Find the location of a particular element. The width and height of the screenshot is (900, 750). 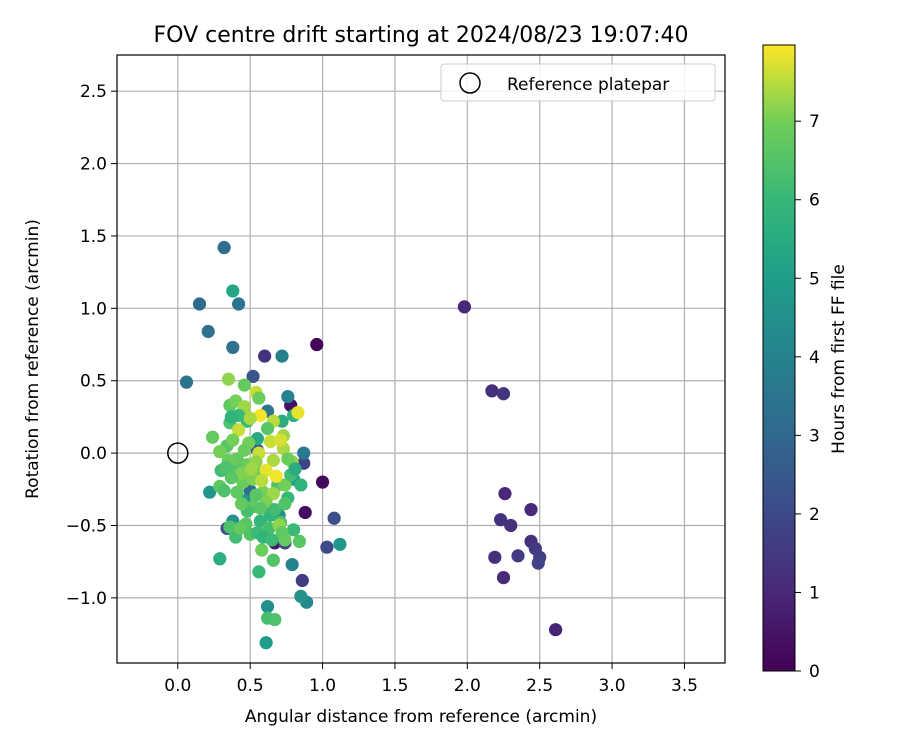

legend-box is located at coordinates (578, 82).